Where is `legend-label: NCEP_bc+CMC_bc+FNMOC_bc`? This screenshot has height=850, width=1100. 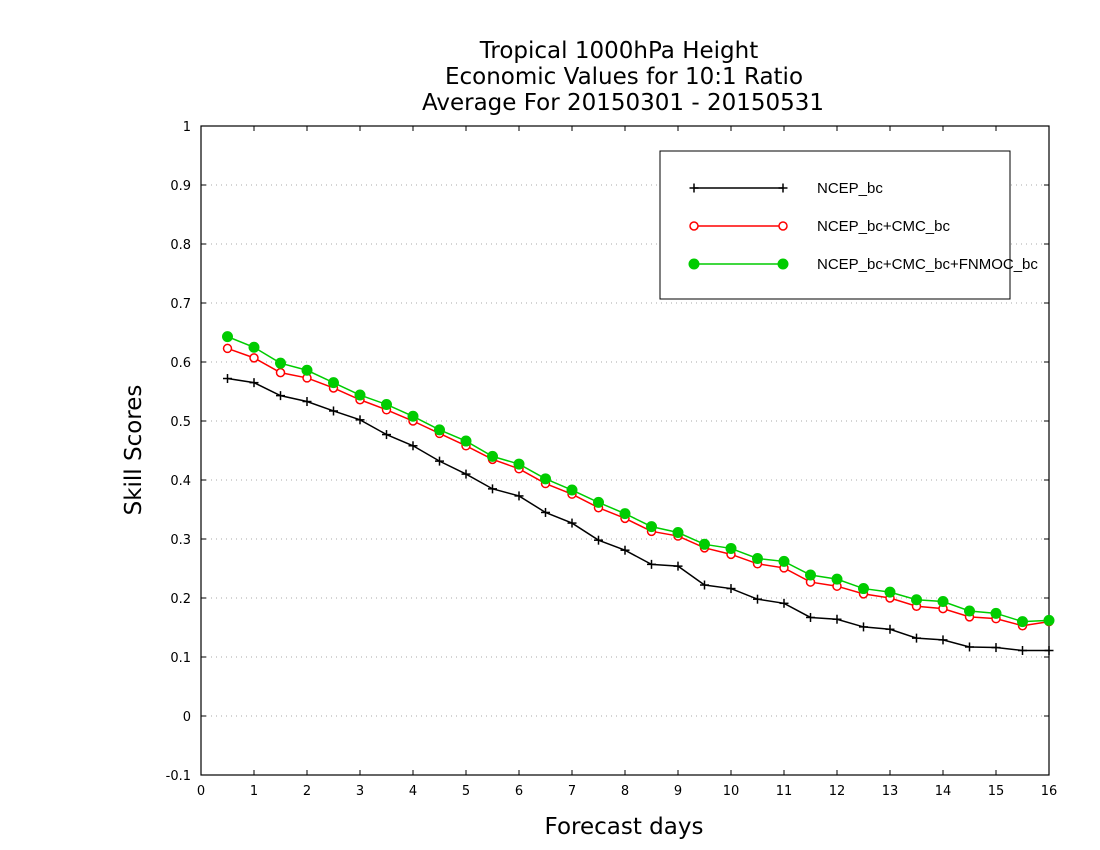
legend-label: NCEP_bc+CMC_bc+FNMOC_bc is located at coordinates (927, 264).